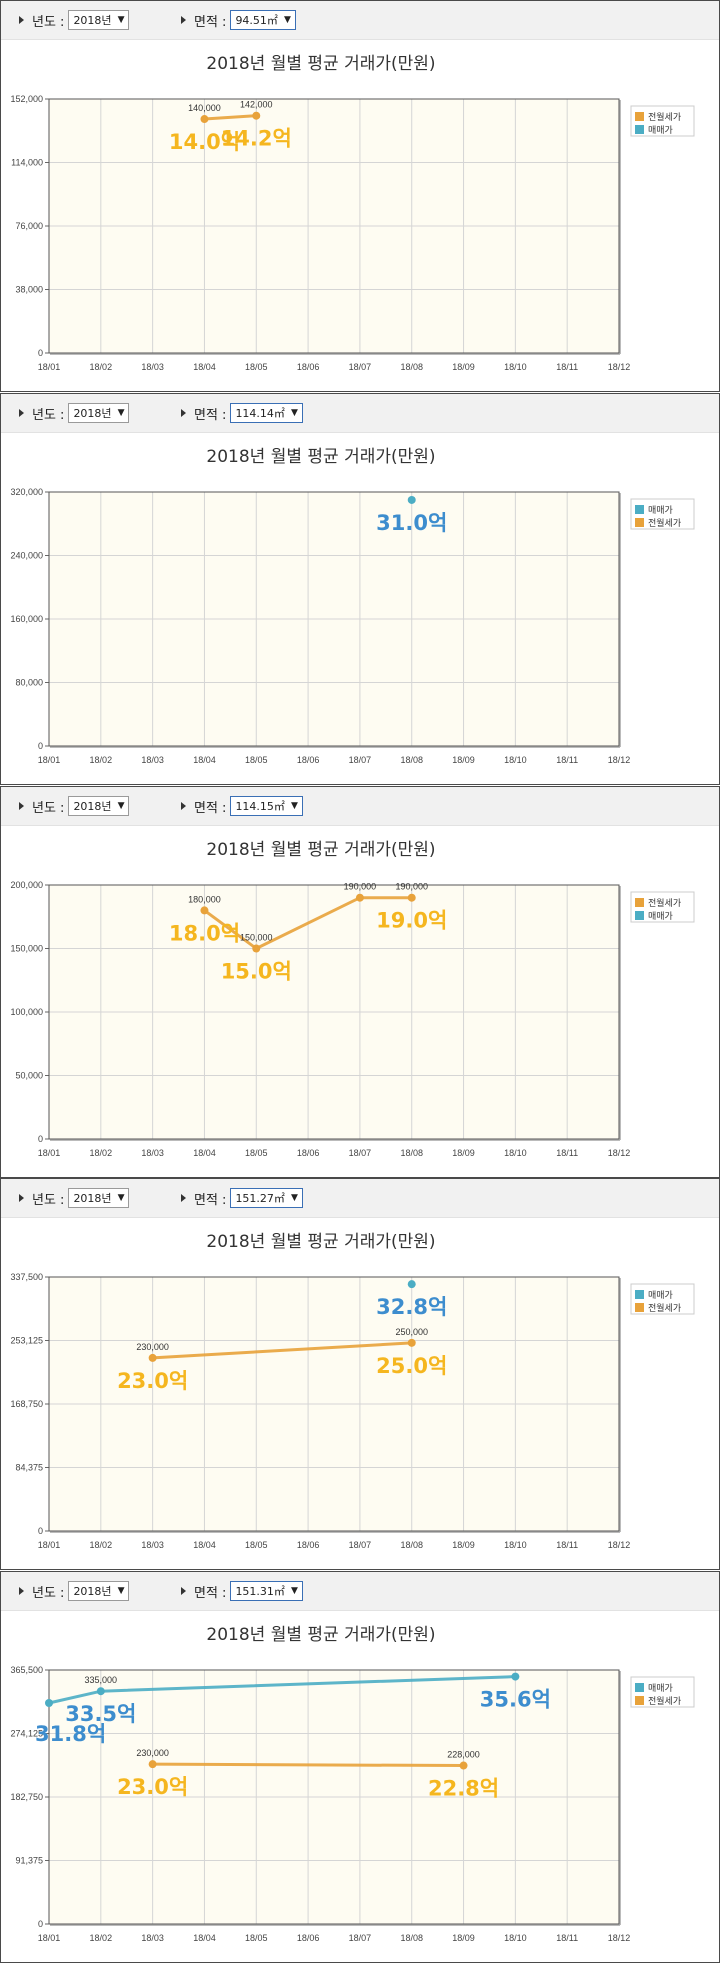 The width and height of the screenshot is (720, 1963). I want to click on y-tick-label: 152,000, so click(26, 99).